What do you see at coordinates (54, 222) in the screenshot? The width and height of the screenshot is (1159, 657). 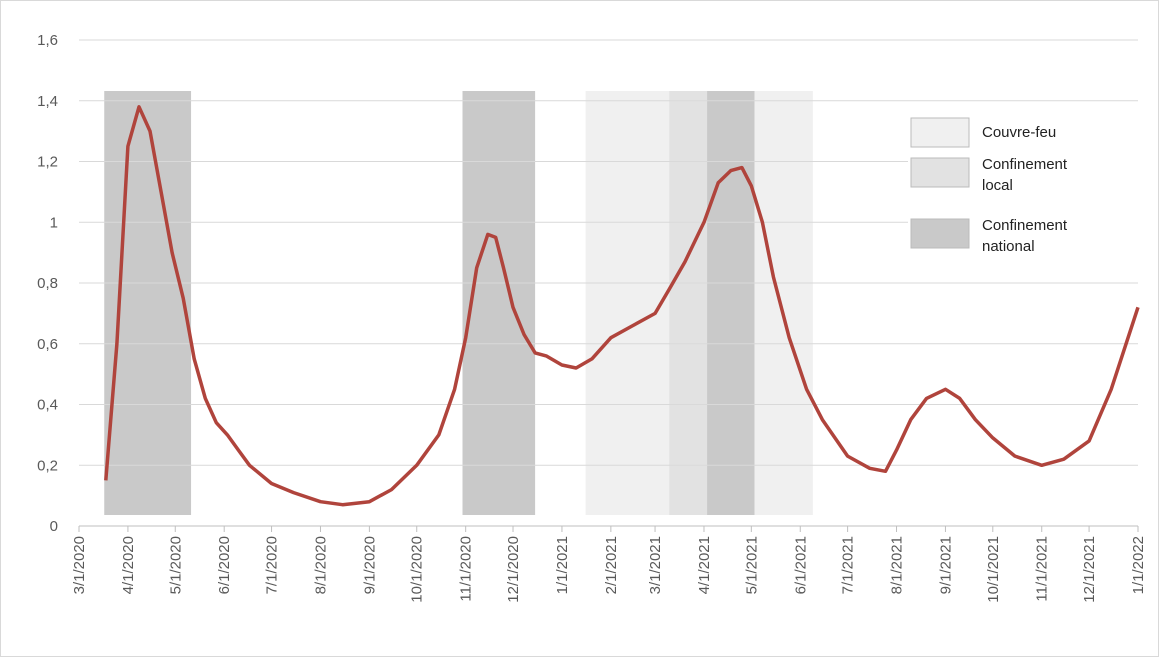 I see `y-tick-label: 1` at bounding box center [54, 222].